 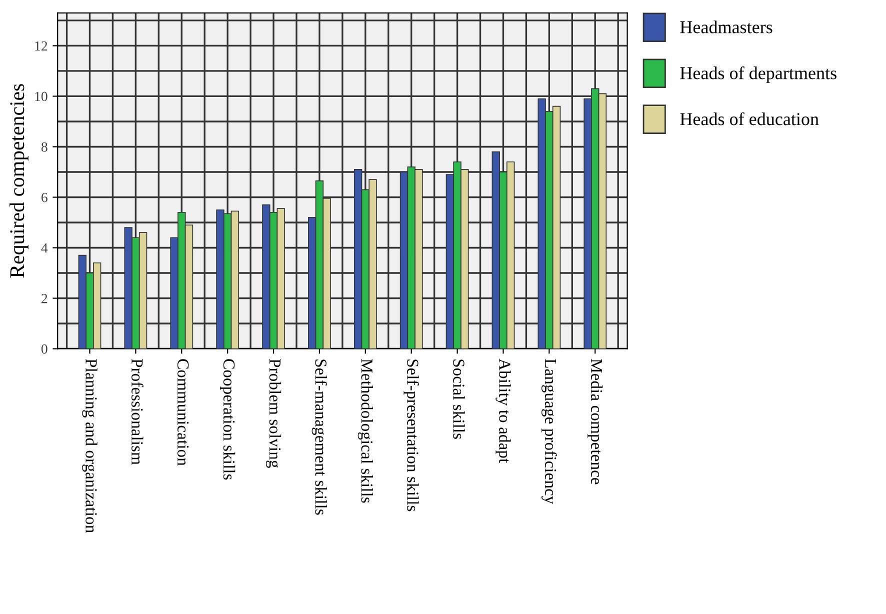 I want to click on x-tick-label: Media competence, so click(x=595, y=421).